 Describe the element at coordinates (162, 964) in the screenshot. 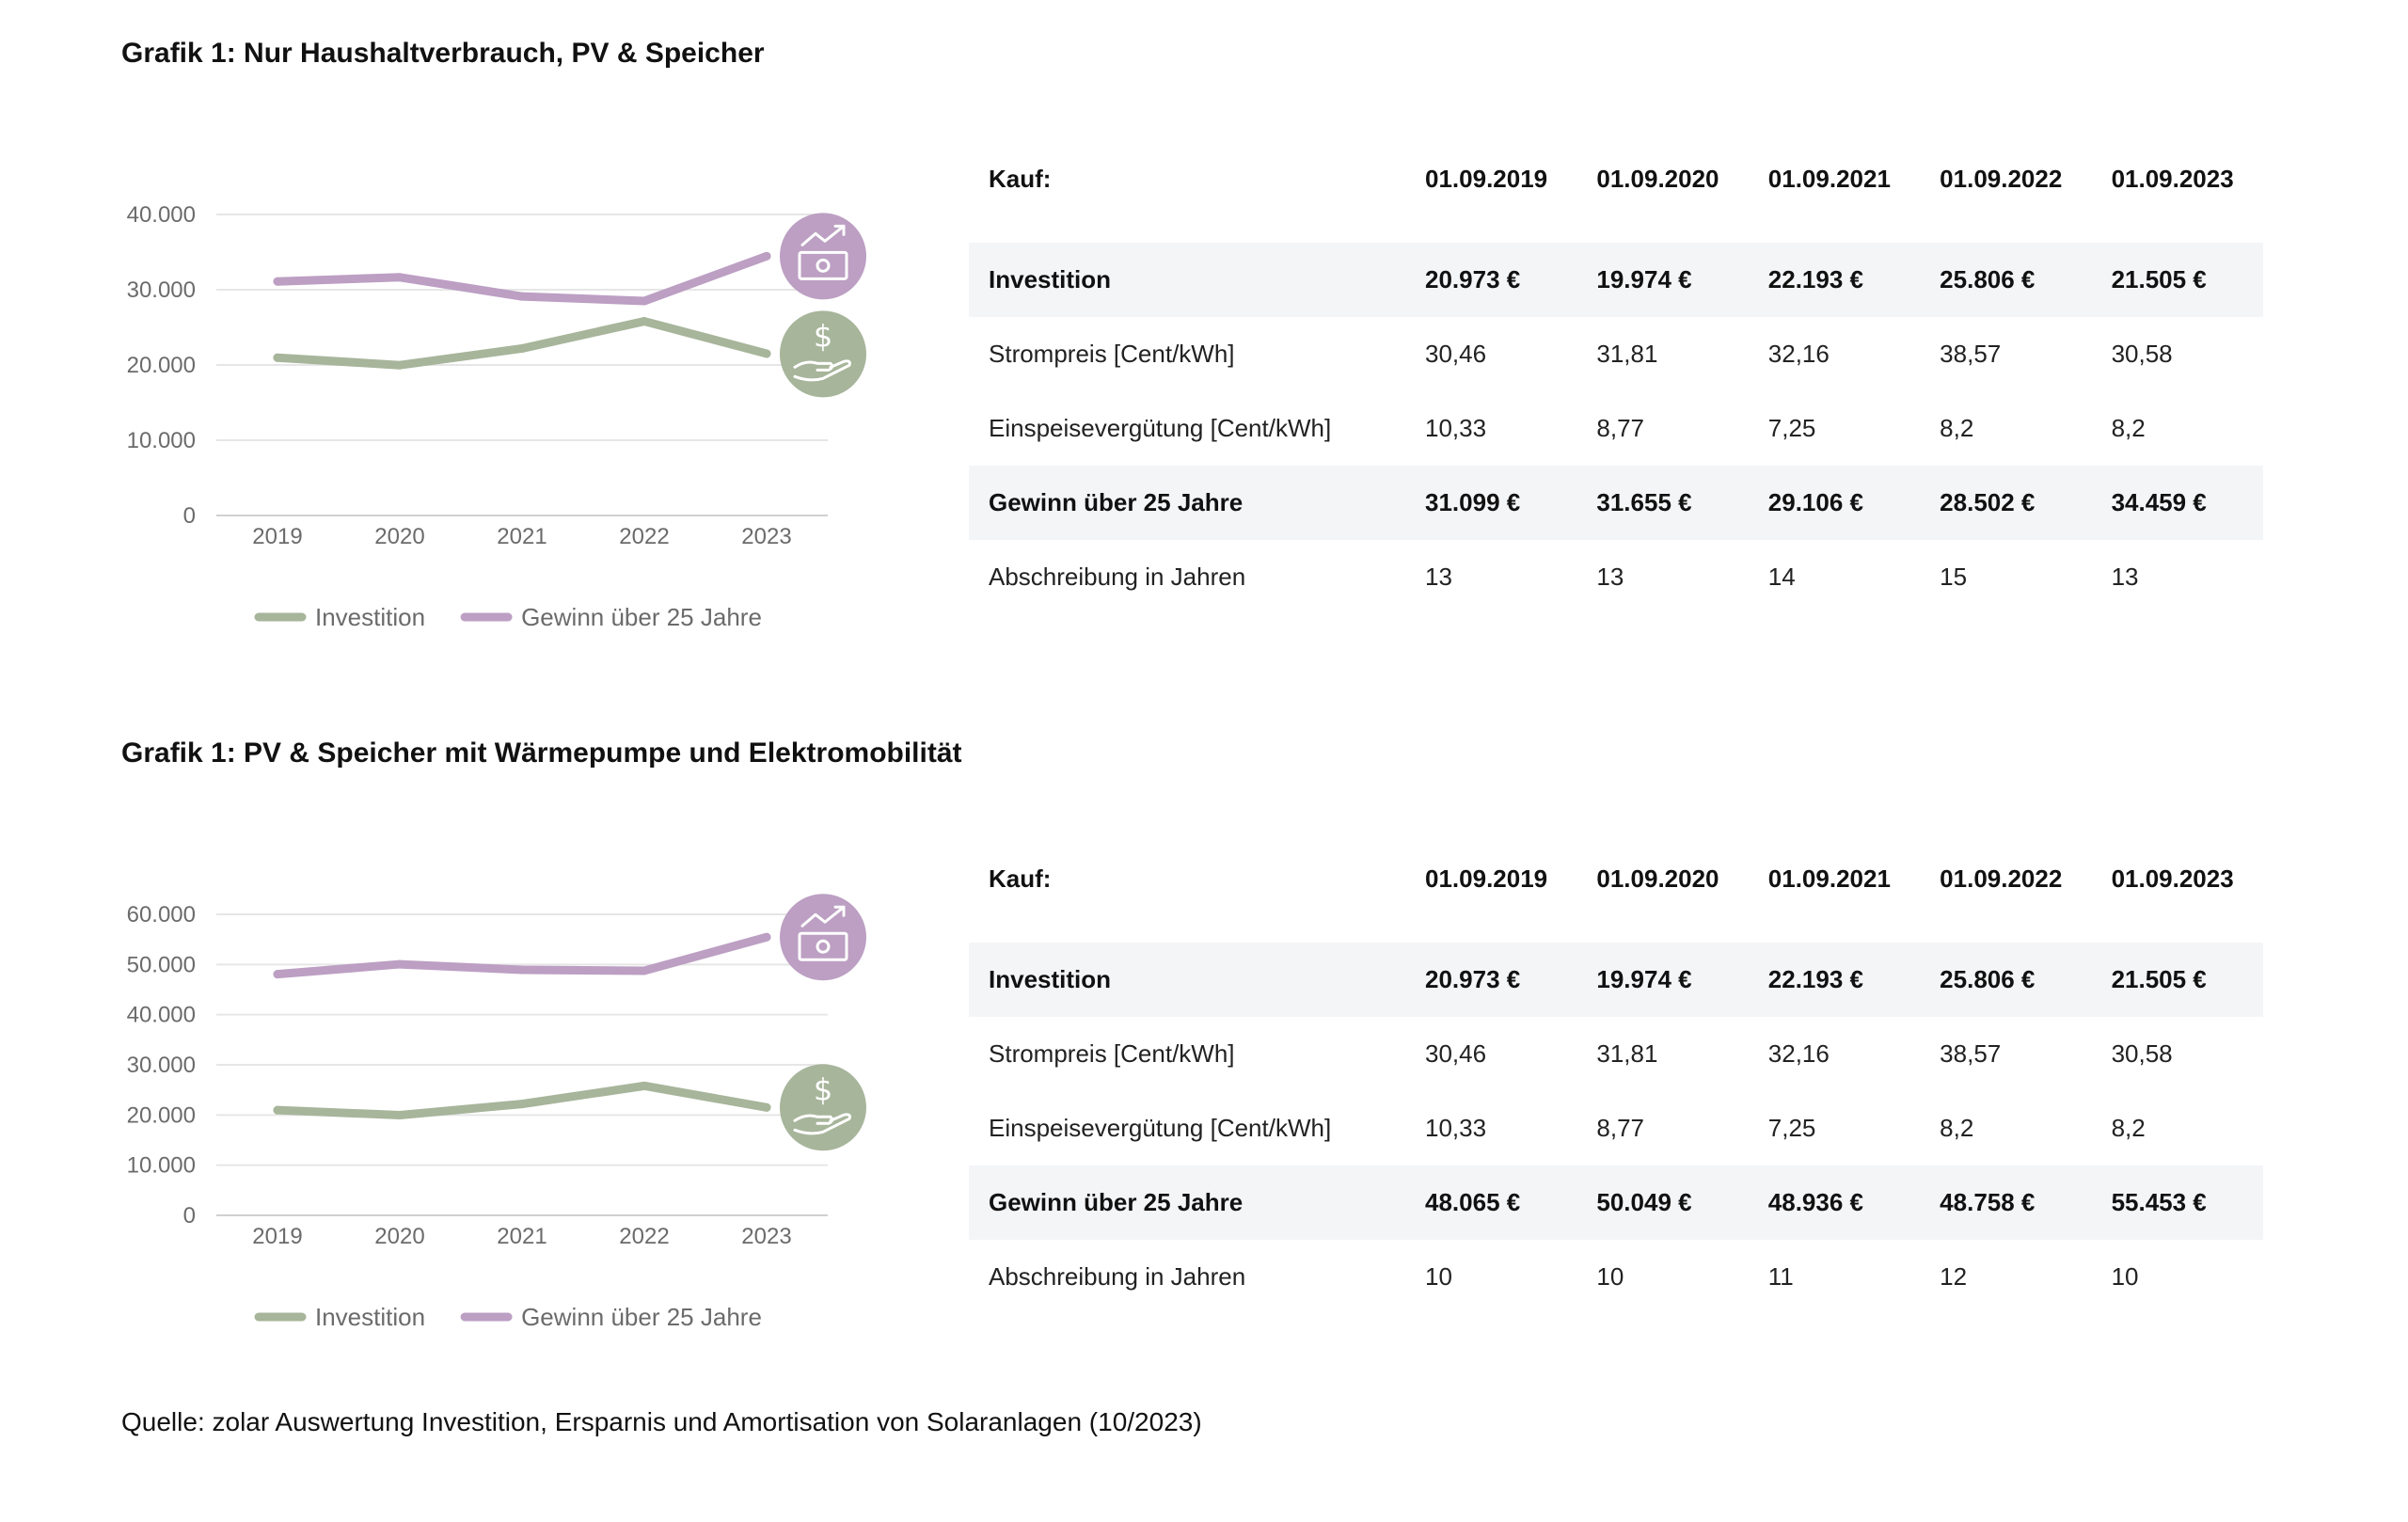

I see `y-tick-label: 50.000` at that location.